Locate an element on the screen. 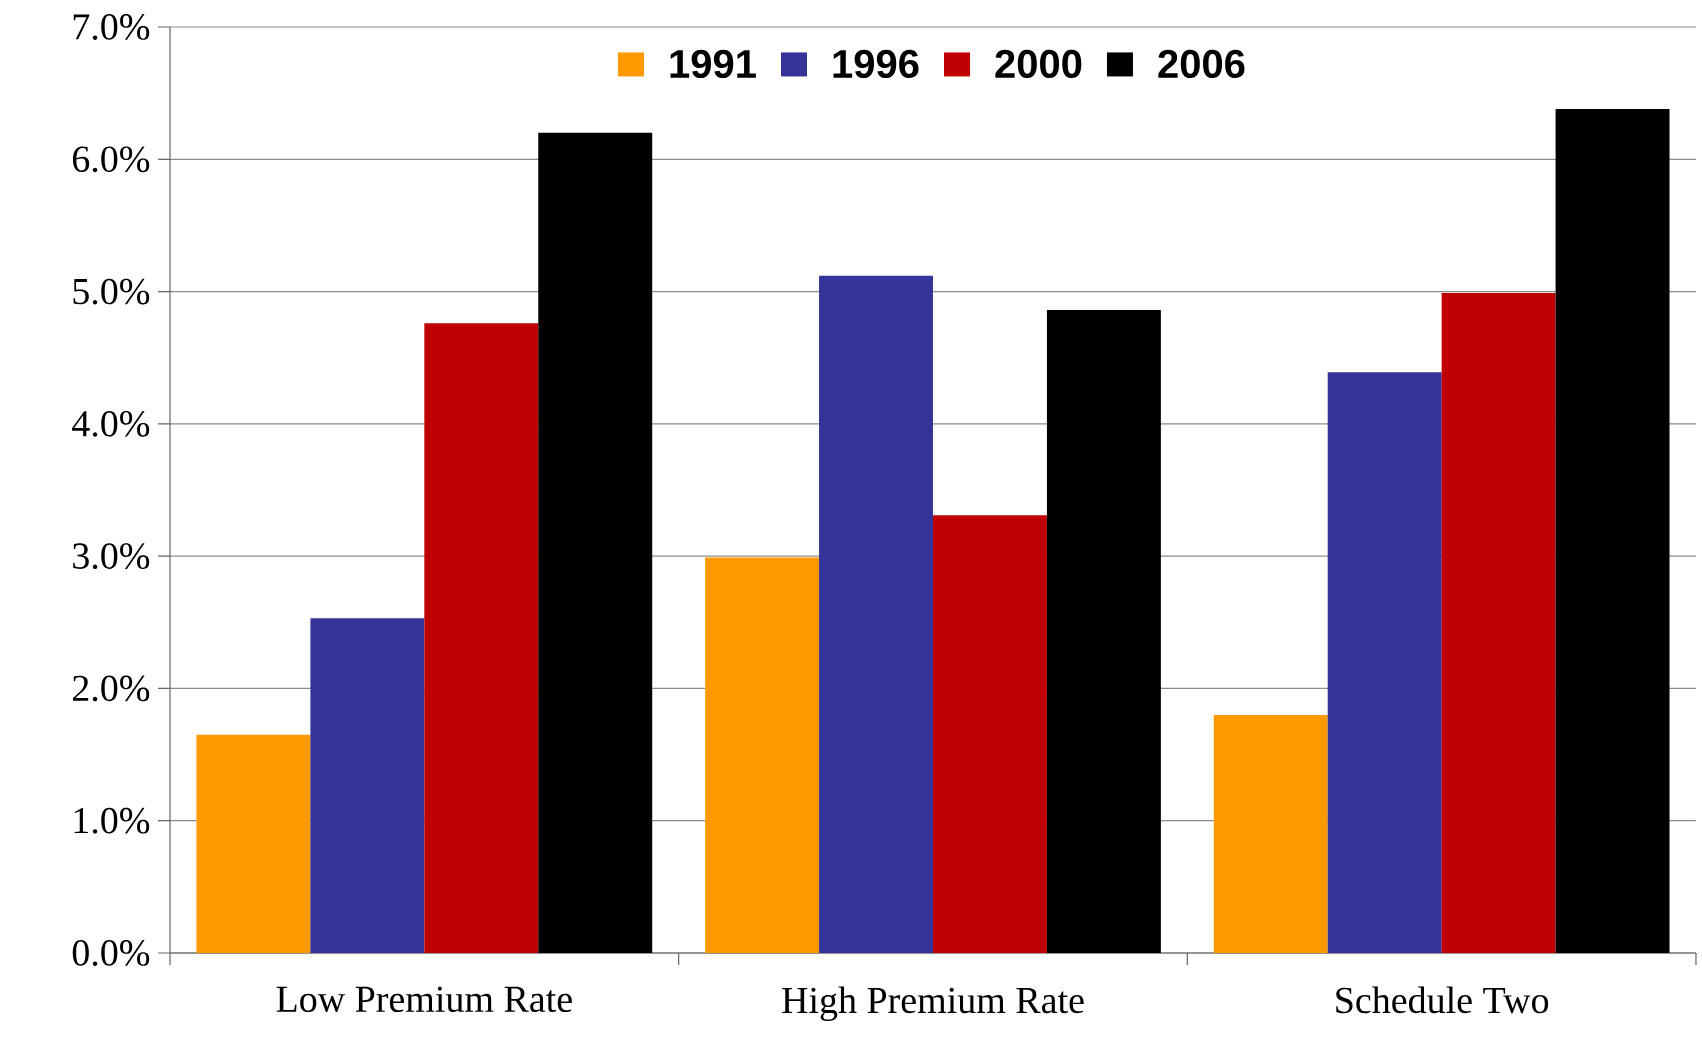 This screenshot has height=1041, width=1702. legend-label: 2000 is located at coordinates (1038, 64).